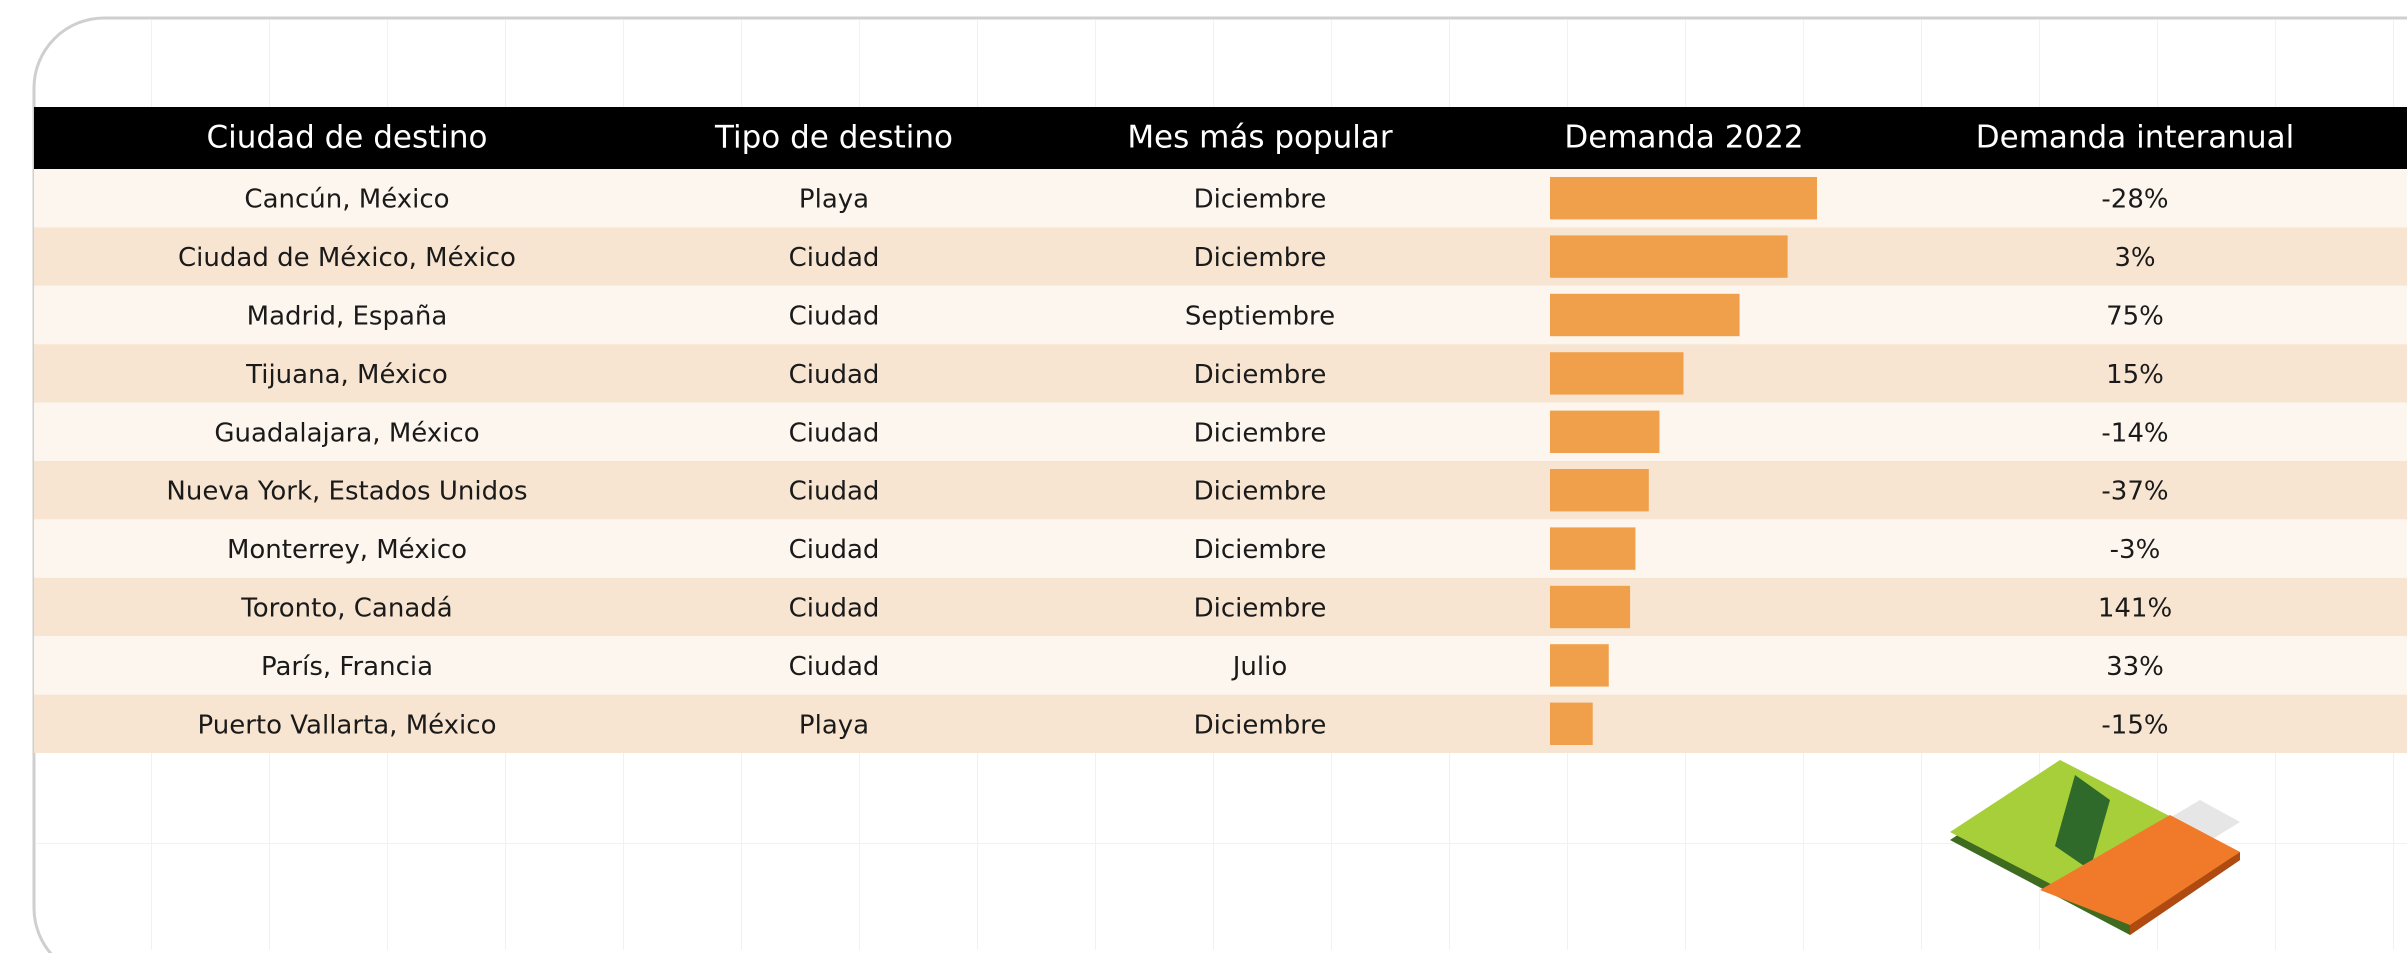  What do you see at coordinates (347, 725) in the screenshot?
I see `cell: Puerto Vallarta, México` at bounding box center [347, 725].